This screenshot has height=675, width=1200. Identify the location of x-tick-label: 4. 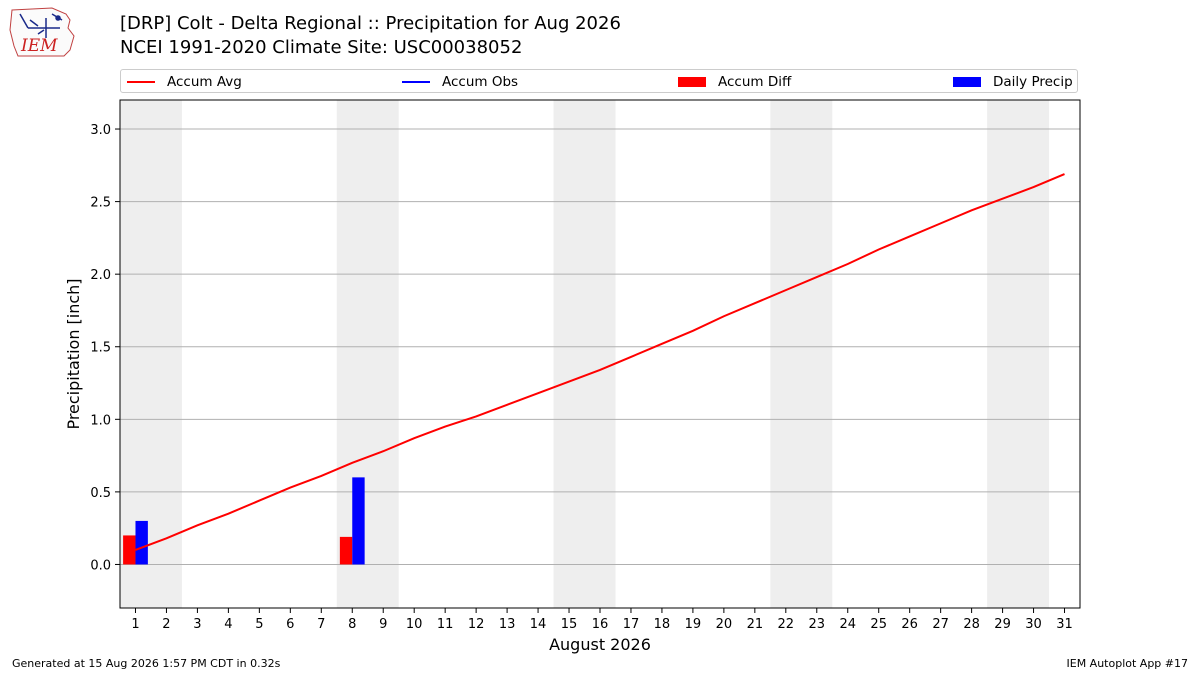
(228, 624).